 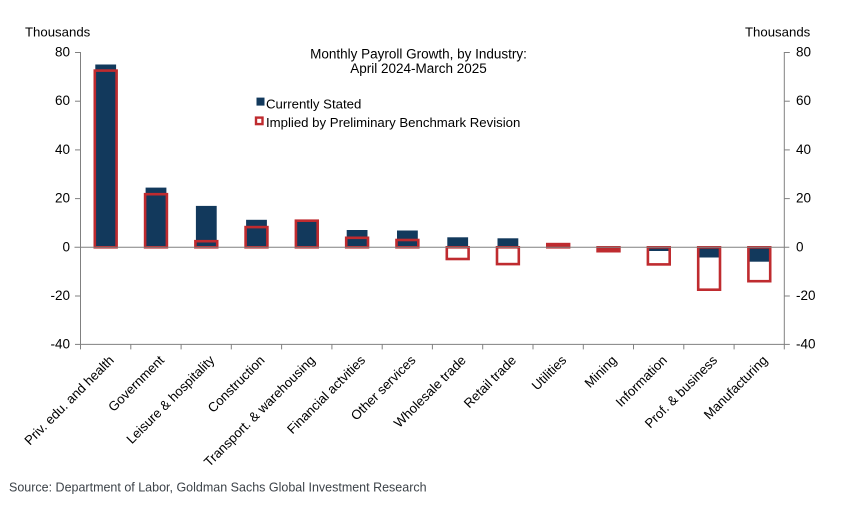 What do you see at coordinates (418, 68) in the screenshot?
I see `svg-text: April 2024-March 2025` at bounding box center [418, 68].